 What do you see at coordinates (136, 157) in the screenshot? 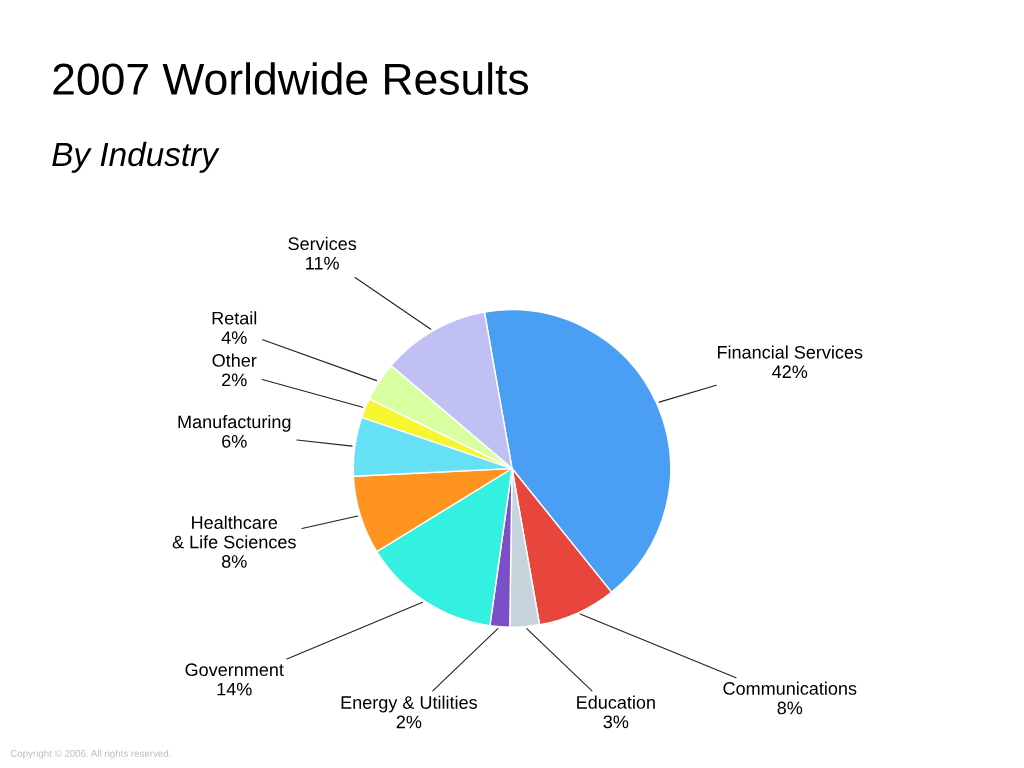
I see `chart-subtitle: By Industry` at bounding box center [136, 157].